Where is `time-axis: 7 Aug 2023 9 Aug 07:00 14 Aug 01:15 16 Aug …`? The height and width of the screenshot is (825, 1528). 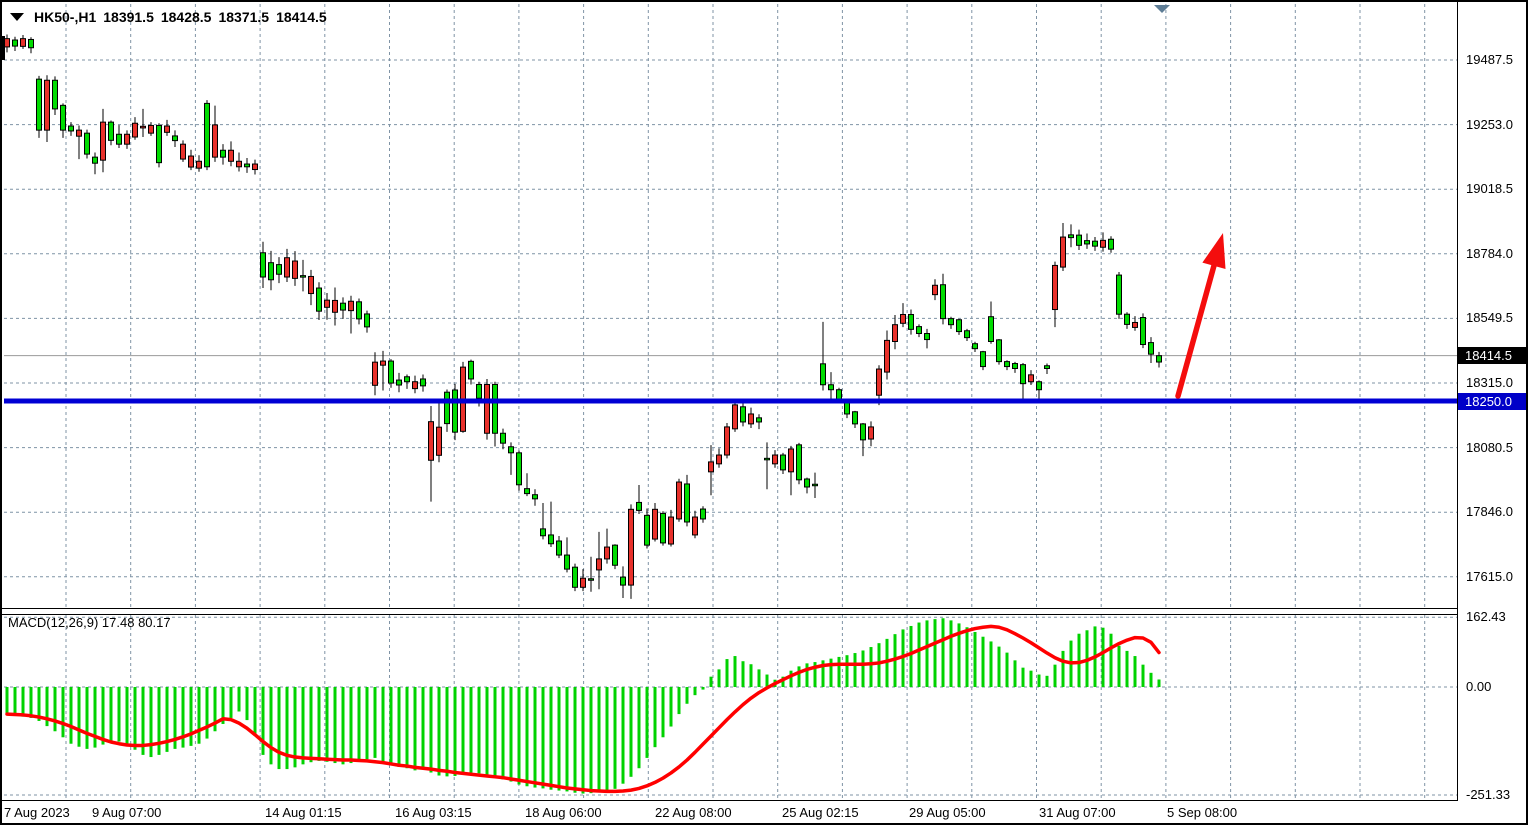
time-axis: 7 Aug 2023 9 Aug 07:00 14 Aug 01:15 16 Aug … is located at coordinates (764, 812).